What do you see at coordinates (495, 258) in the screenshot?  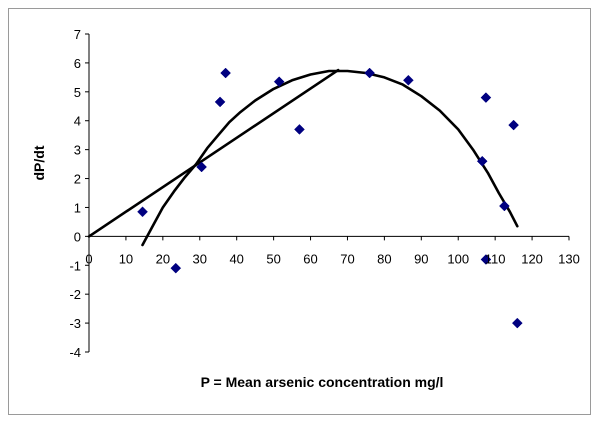 I see `x-tick-label: 110` at bounding box center [495, 258].